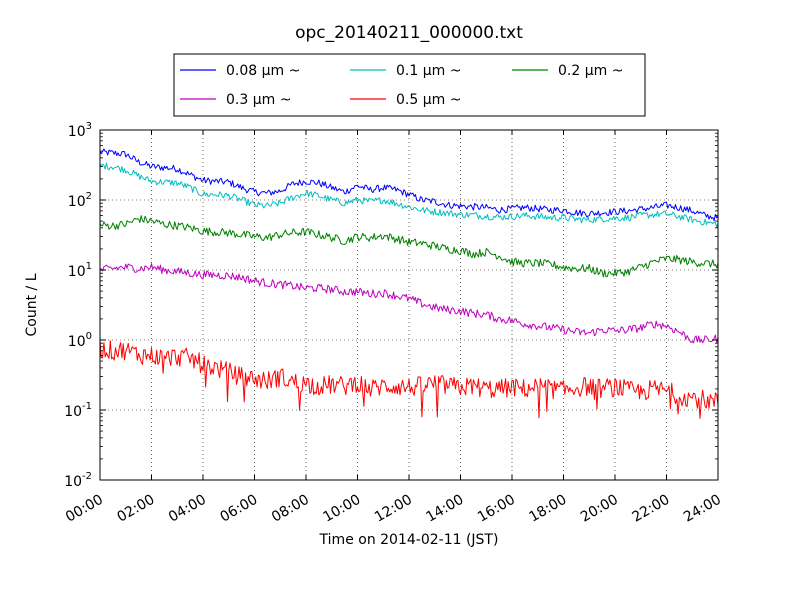 The height and width of the screenshot is (600, 800). I want to click on y-tick-exponent: 1, so click(89, 266).